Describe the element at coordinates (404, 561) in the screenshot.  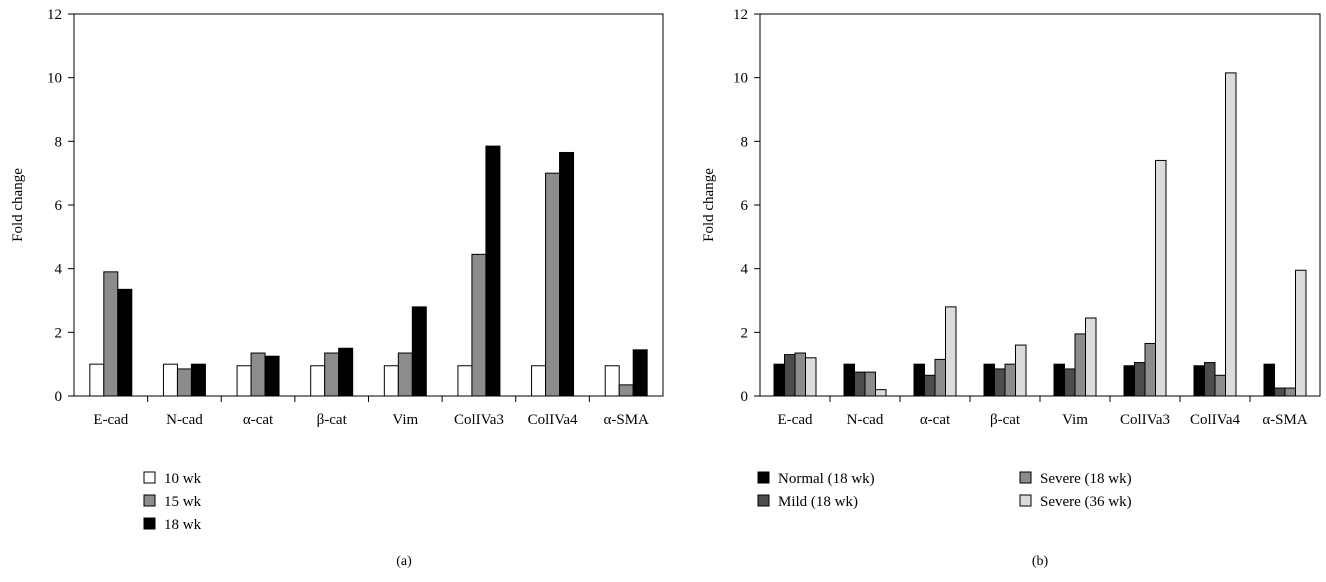
I see `panel-label: (a)` at that location.